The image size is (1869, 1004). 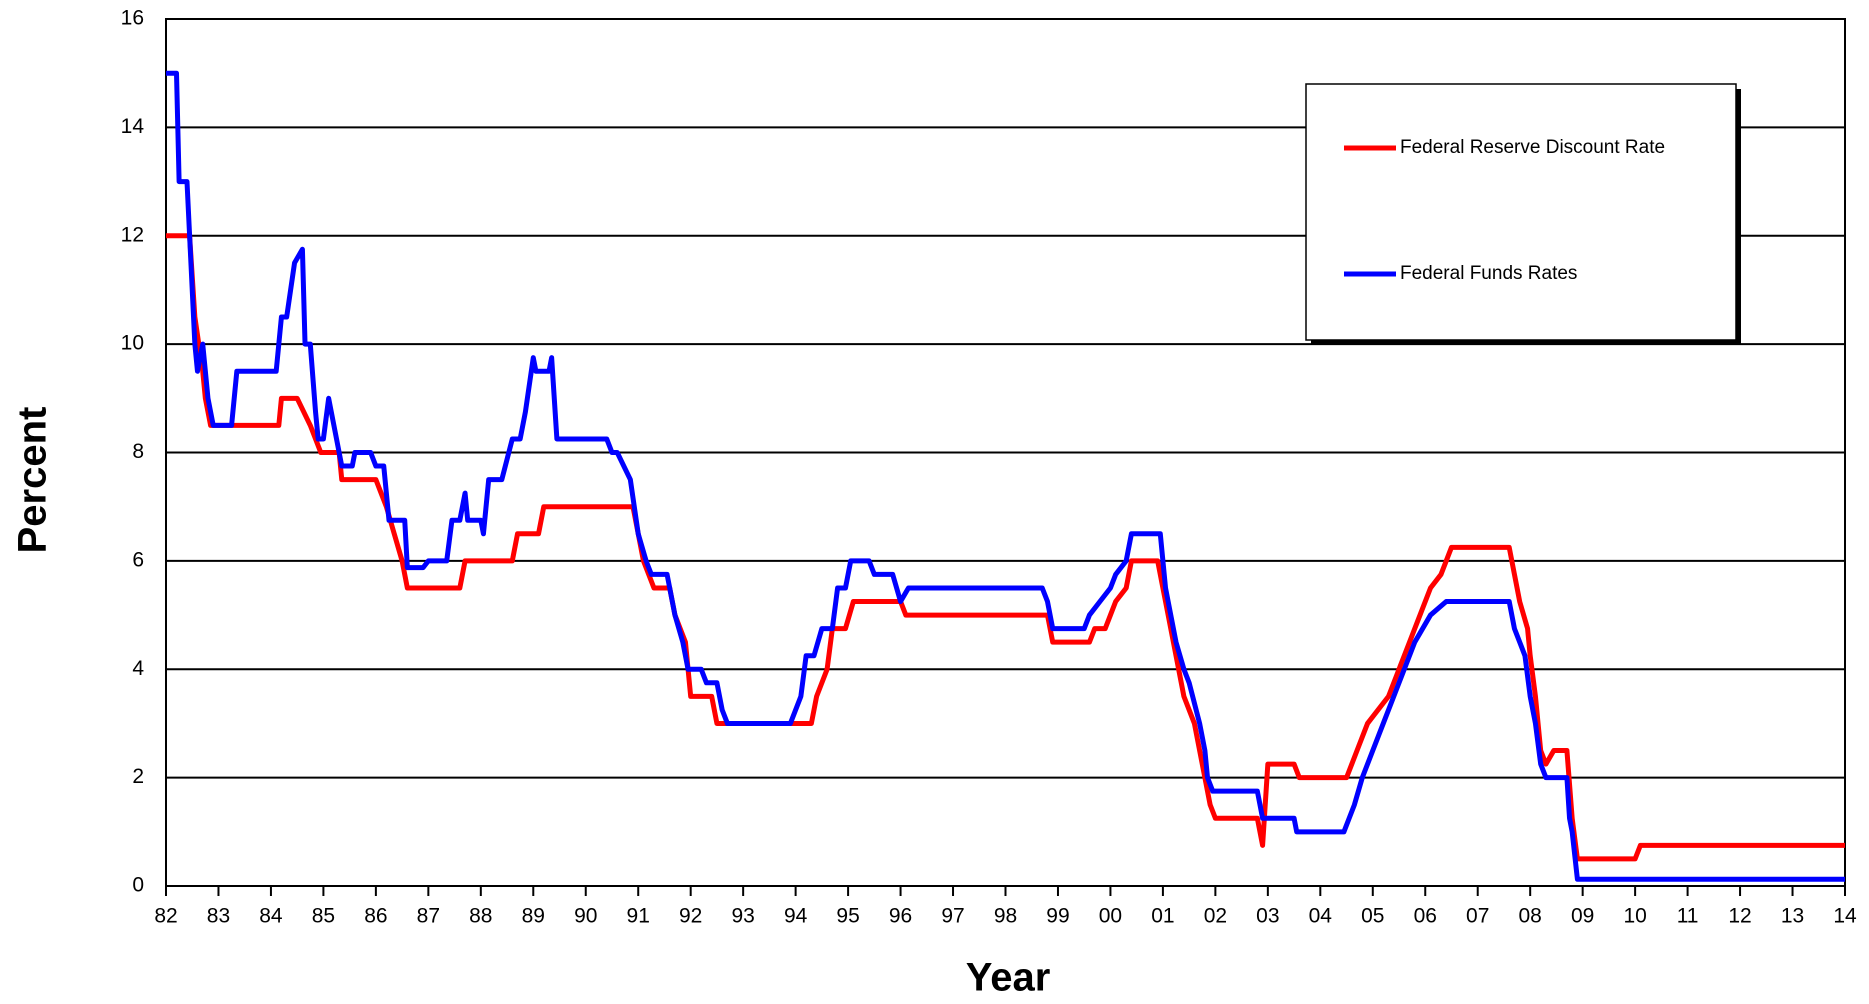 I want to click on legend-label: Federal Reserve Discount Rate, so click(x=1532, y=147).